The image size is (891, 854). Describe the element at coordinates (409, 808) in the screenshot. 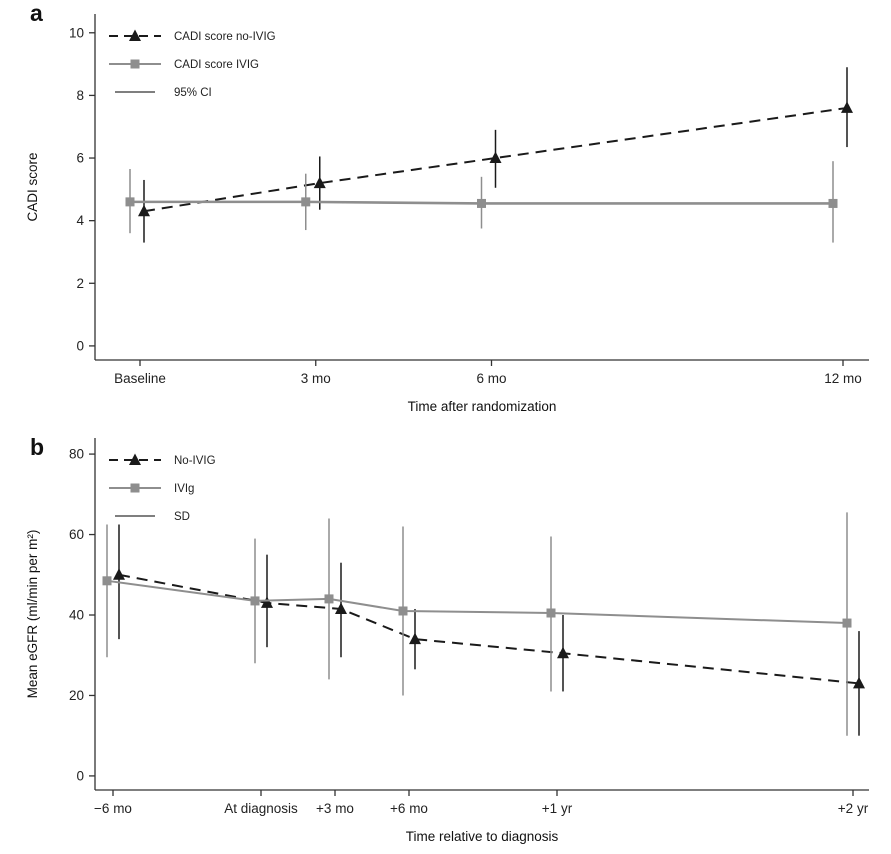

I see `x-tick-label: +6 mo` at that location.